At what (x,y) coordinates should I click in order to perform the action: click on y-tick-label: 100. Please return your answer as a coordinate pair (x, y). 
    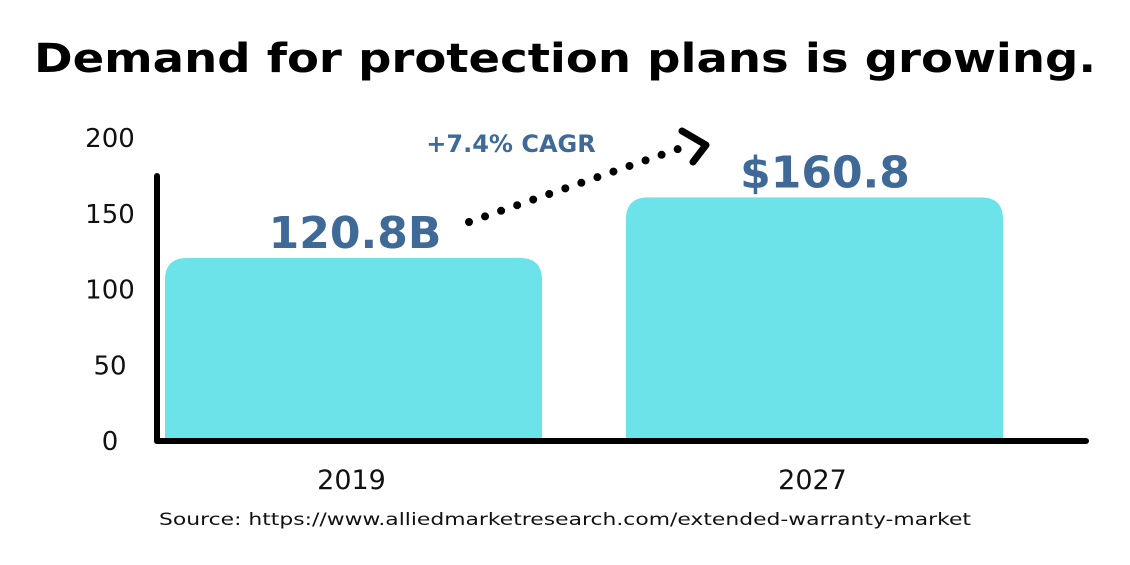
    Looking at the image, I should click on (110, 291).